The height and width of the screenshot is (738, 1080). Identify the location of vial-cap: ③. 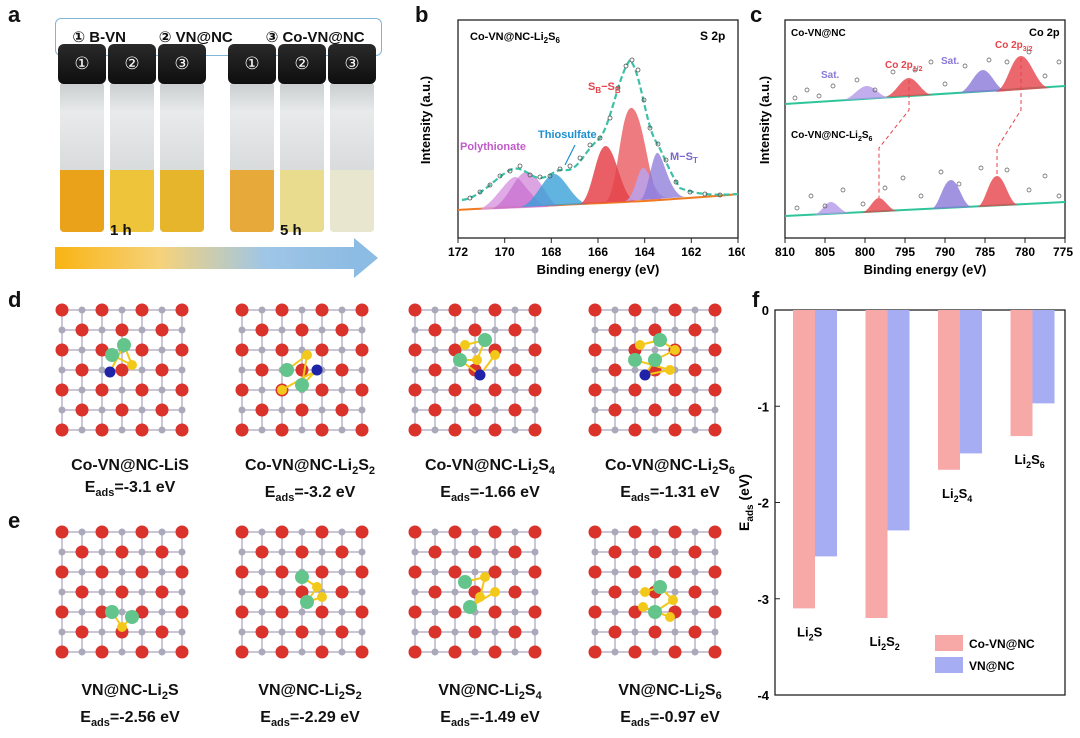
(182, 64).